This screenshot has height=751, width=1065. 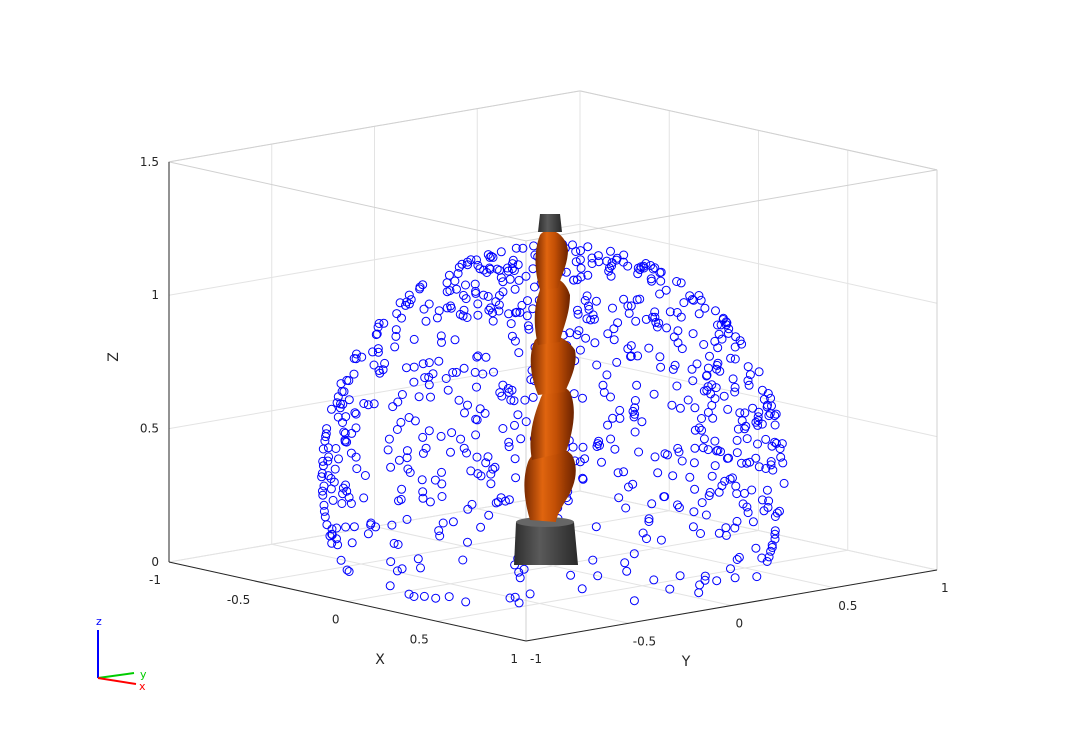 I want to click on z-tick-label: 0.5, so click(x=149, y=429).